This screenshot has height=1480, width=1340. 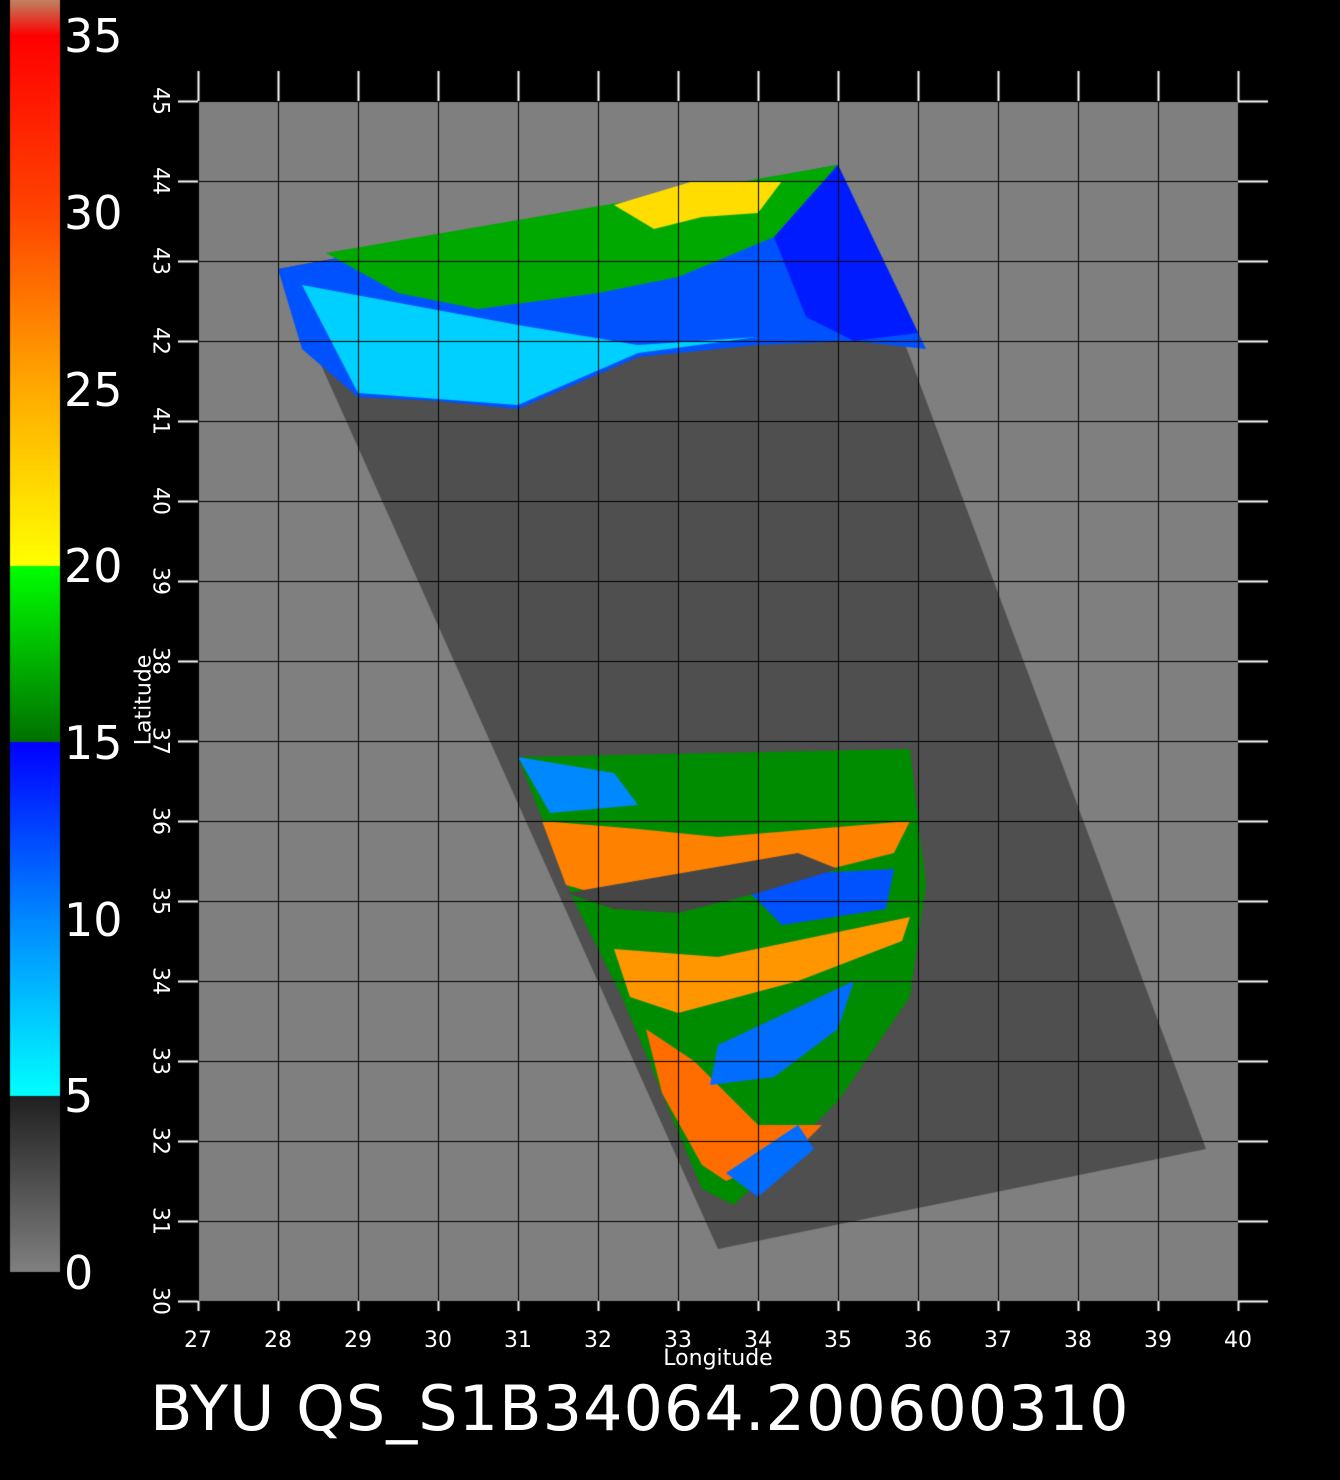 I want to click on x-axis-label: Longitude, so click(x=718, y=1358).